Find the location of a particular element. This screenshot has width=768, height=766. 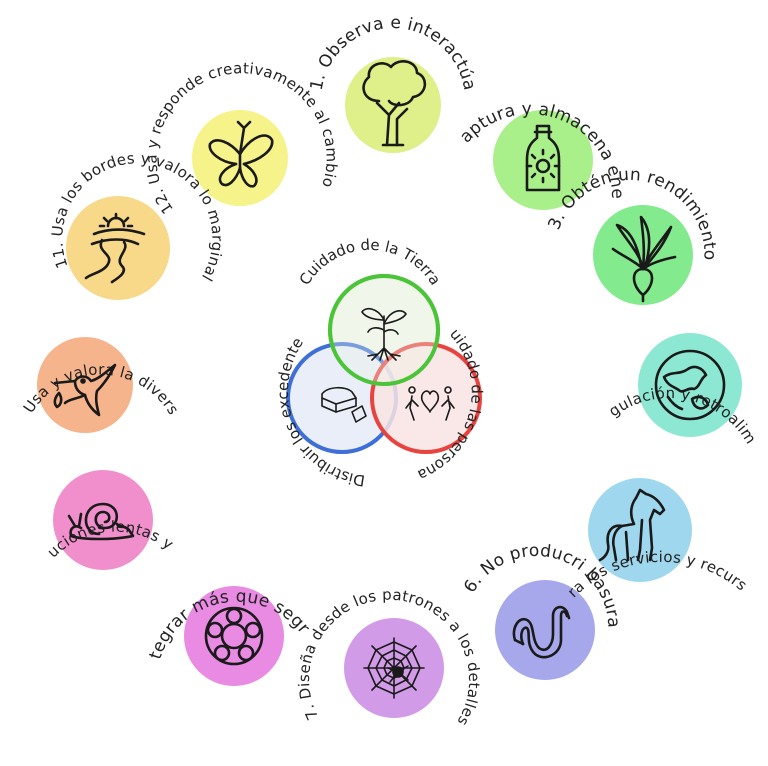

beet-icon is located at coordinates (644, 259).